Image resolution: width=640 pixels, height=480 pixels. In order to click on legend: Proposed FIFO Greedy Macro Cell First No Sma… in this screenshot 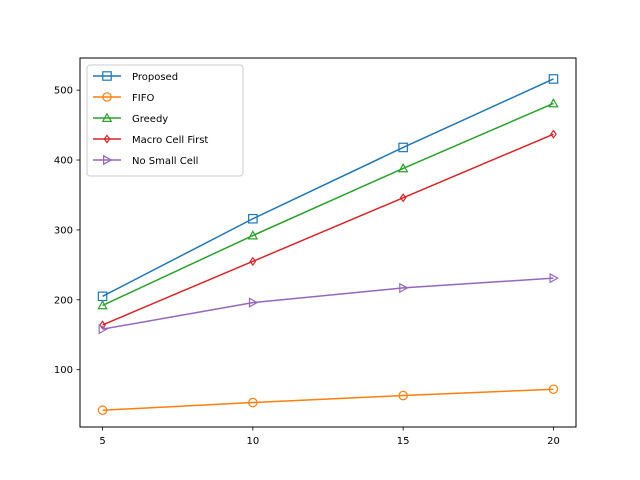, I will do `click(165, 120)`.